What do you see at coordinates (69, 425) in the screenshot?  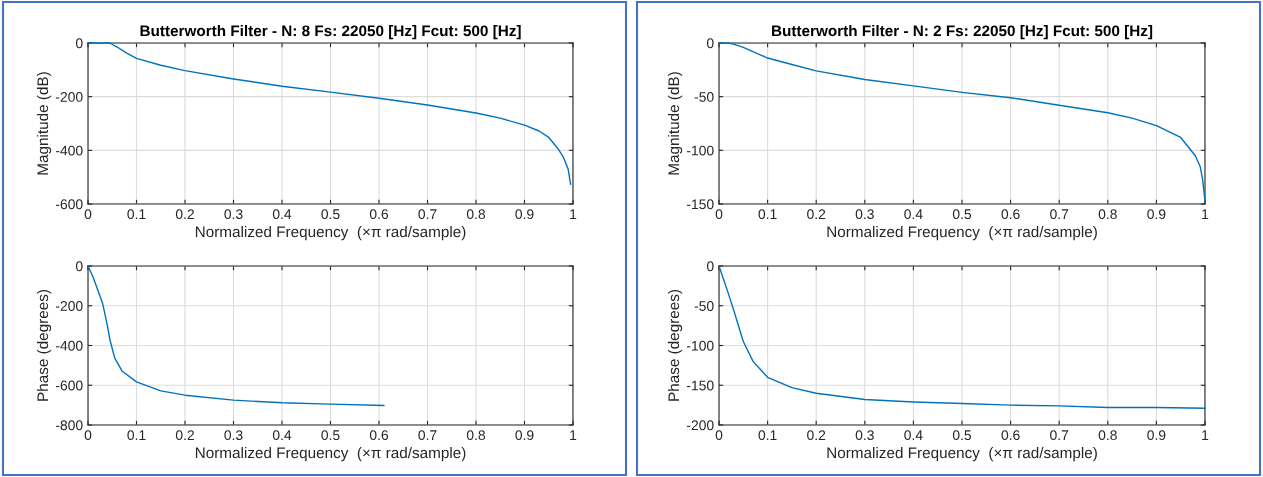 I see `y-tick-label: -800` at bounding box center [69, 425].